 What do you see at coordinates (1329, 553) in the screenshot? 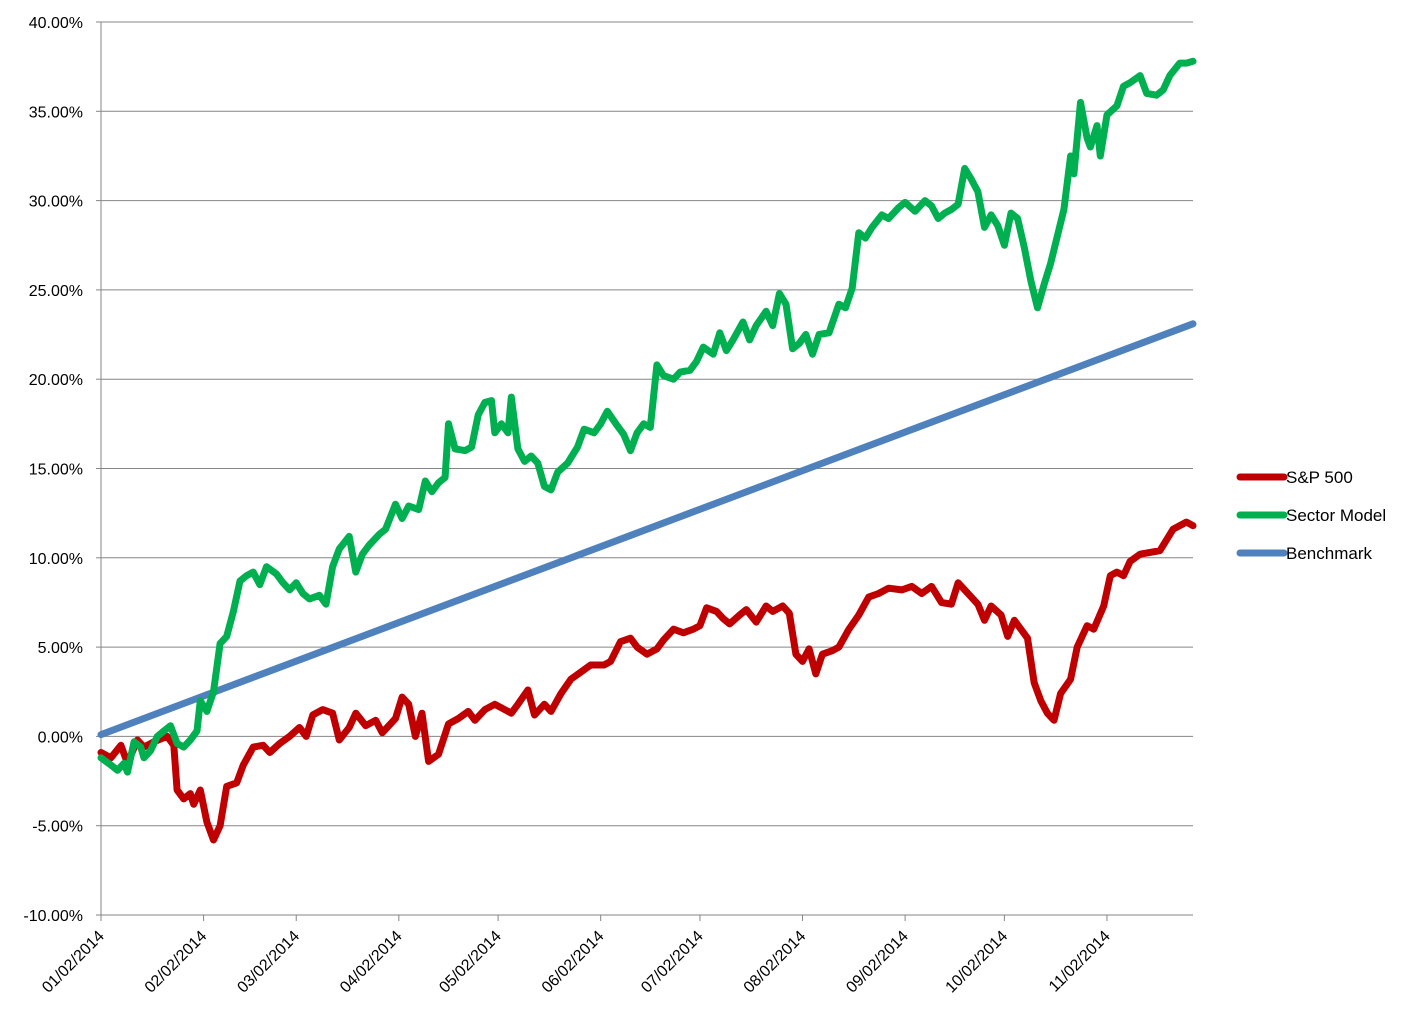
I see `legend-label-benchmark: Benchmark` at bounding box center [1329, 553].